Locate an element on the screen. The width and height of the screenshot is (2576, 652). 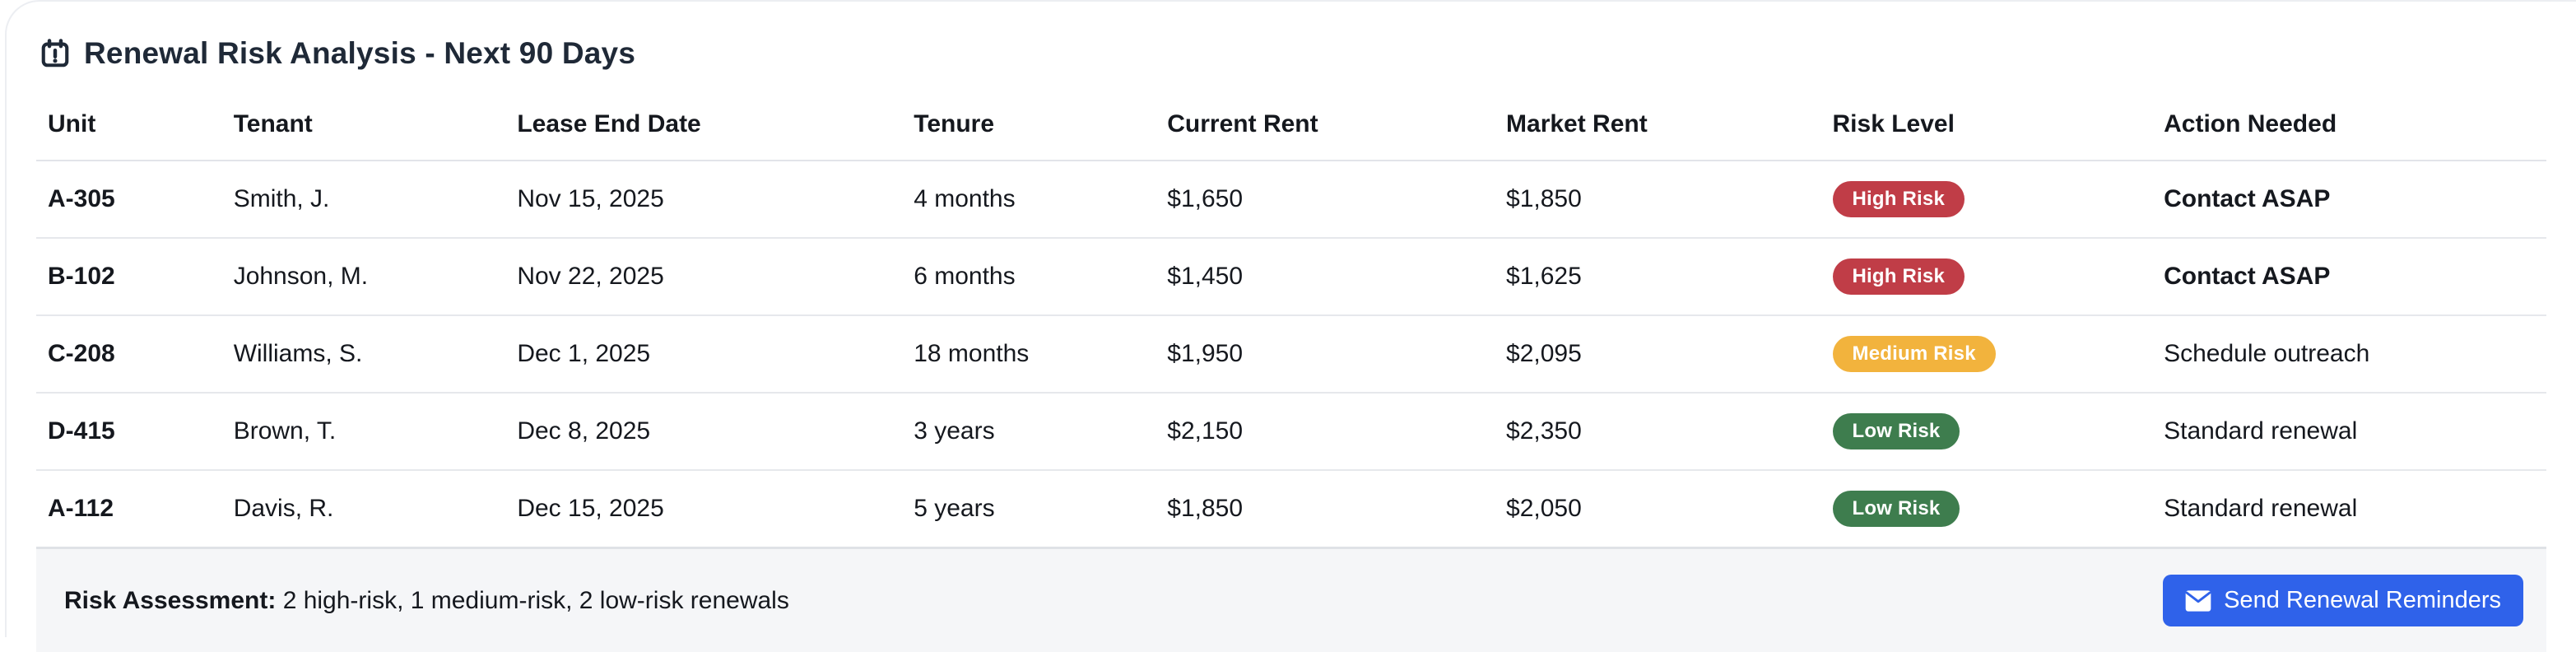
tenure-cell: 4 months is located at coordinates (1029, 200).